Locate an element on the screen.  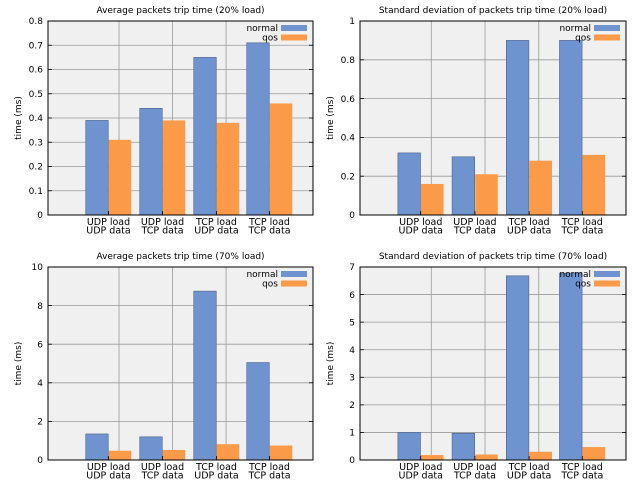
y-tick-label: 7 is located at coordinates (352, 268).